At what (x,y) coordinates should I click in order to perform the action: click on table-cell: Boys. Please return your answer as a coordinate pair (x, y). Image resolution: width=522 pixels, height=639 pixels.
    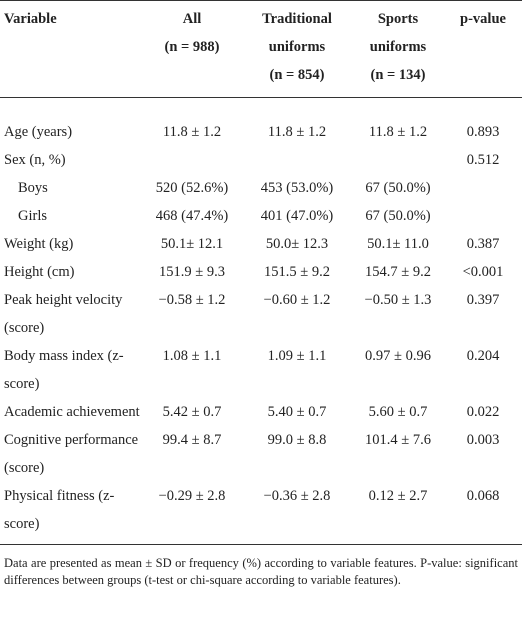
    Looking at the image, I should click on (71, 188).